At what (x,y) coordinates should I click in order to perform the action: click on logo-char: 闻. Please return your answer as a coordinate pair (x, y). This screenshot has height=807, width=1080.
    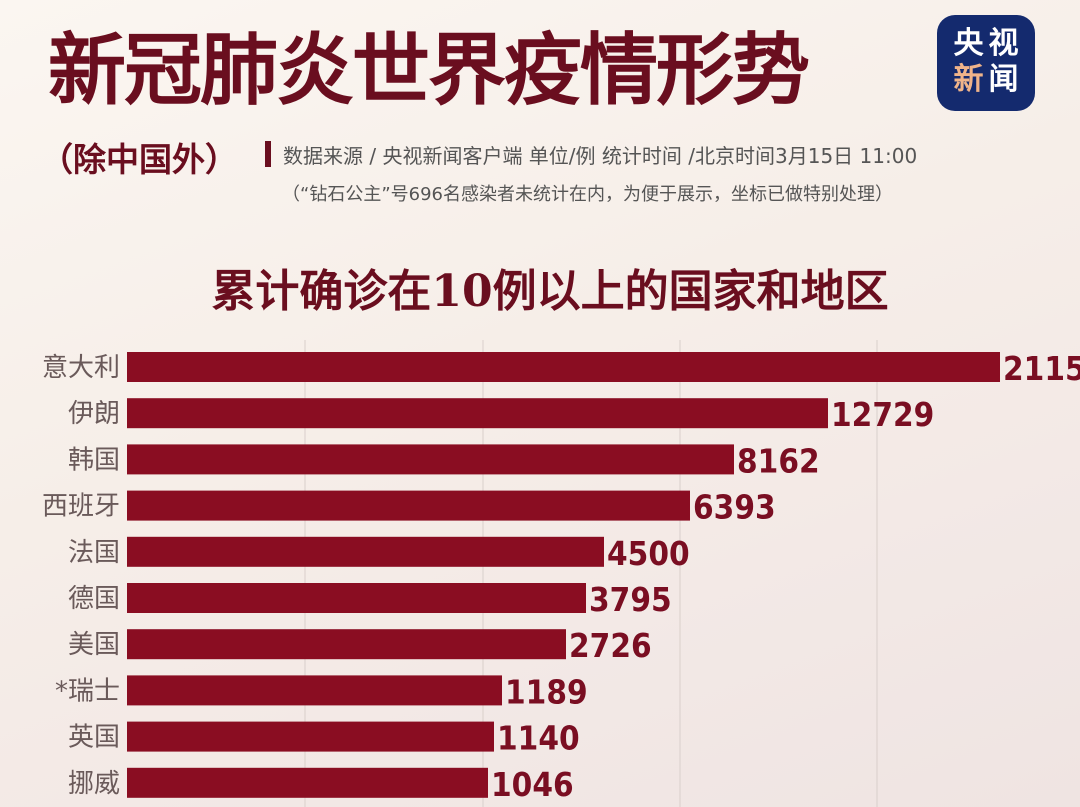
    Looking at the image, I should click on (1003, 79).